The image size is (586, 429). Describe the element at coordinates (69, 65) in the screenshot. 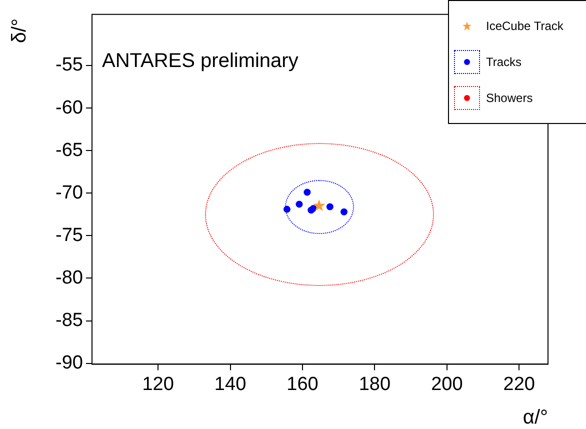

I see `y-tick-label: -55` at that location.